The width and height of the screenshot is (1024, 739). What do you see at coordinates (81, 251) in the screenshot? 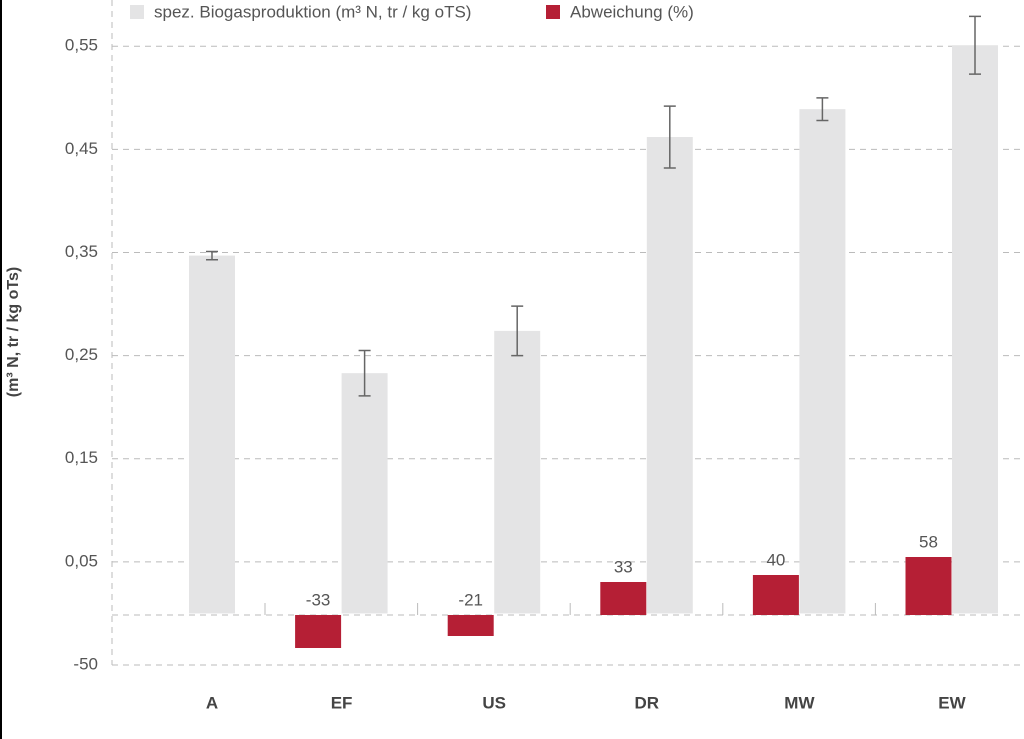
I see `y-tick-label: 0,35` at bounding box center [81, 251].